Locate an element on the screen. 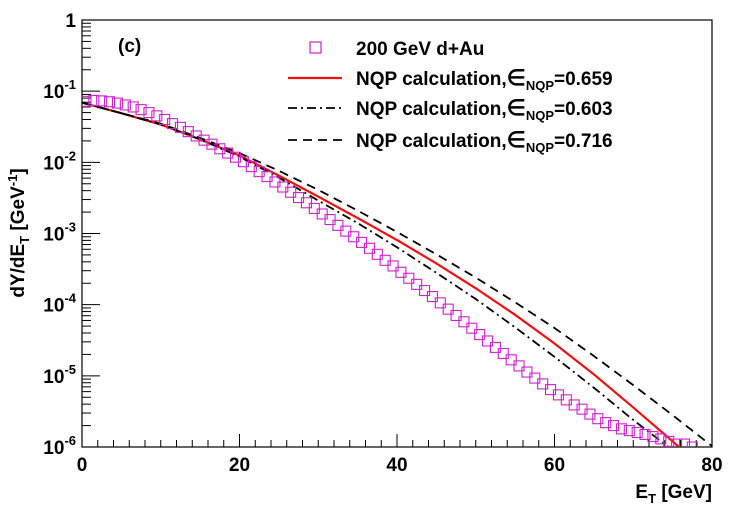 Image resolution: width=731 pixels, height=511 pixels. x-axis-label: ET [GeV] is located at coordinates (673, 494).